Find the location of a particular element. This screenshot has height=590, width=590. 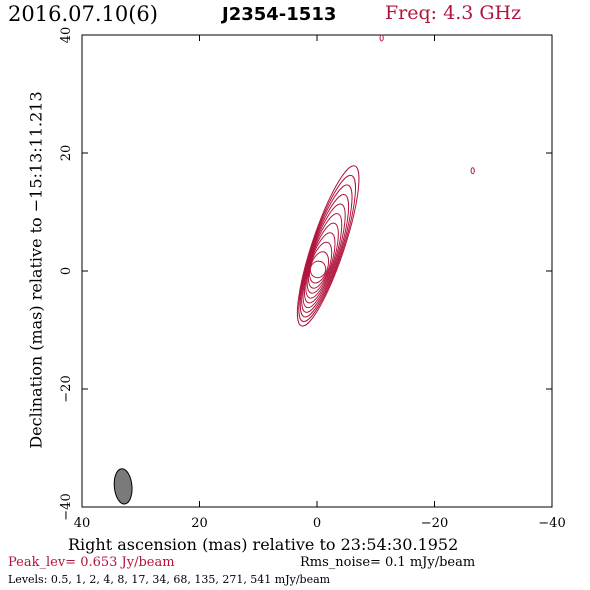

beam-ellipse is located at coordinates (123, 486).